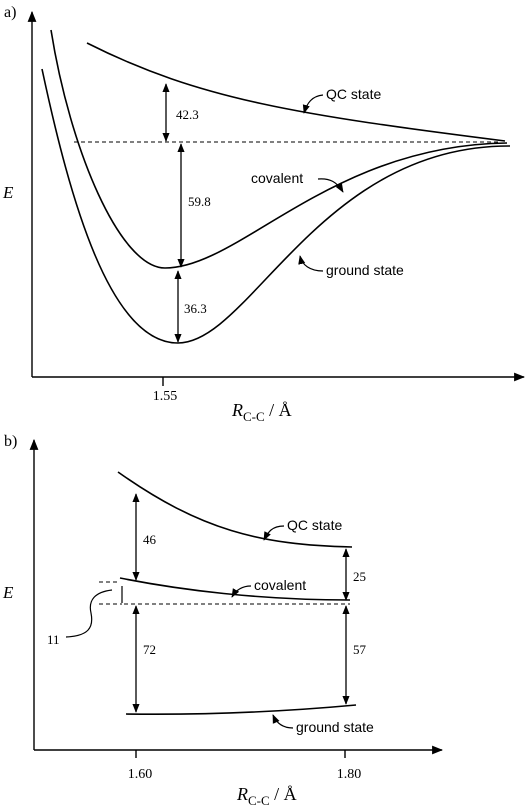 Image resolution: width=528 pixels, height=806 pixels. Describe the element at coordinates (140, 774) in the screenshot. I see `panel-b-x-tick-label-1: 1.60` at that location.